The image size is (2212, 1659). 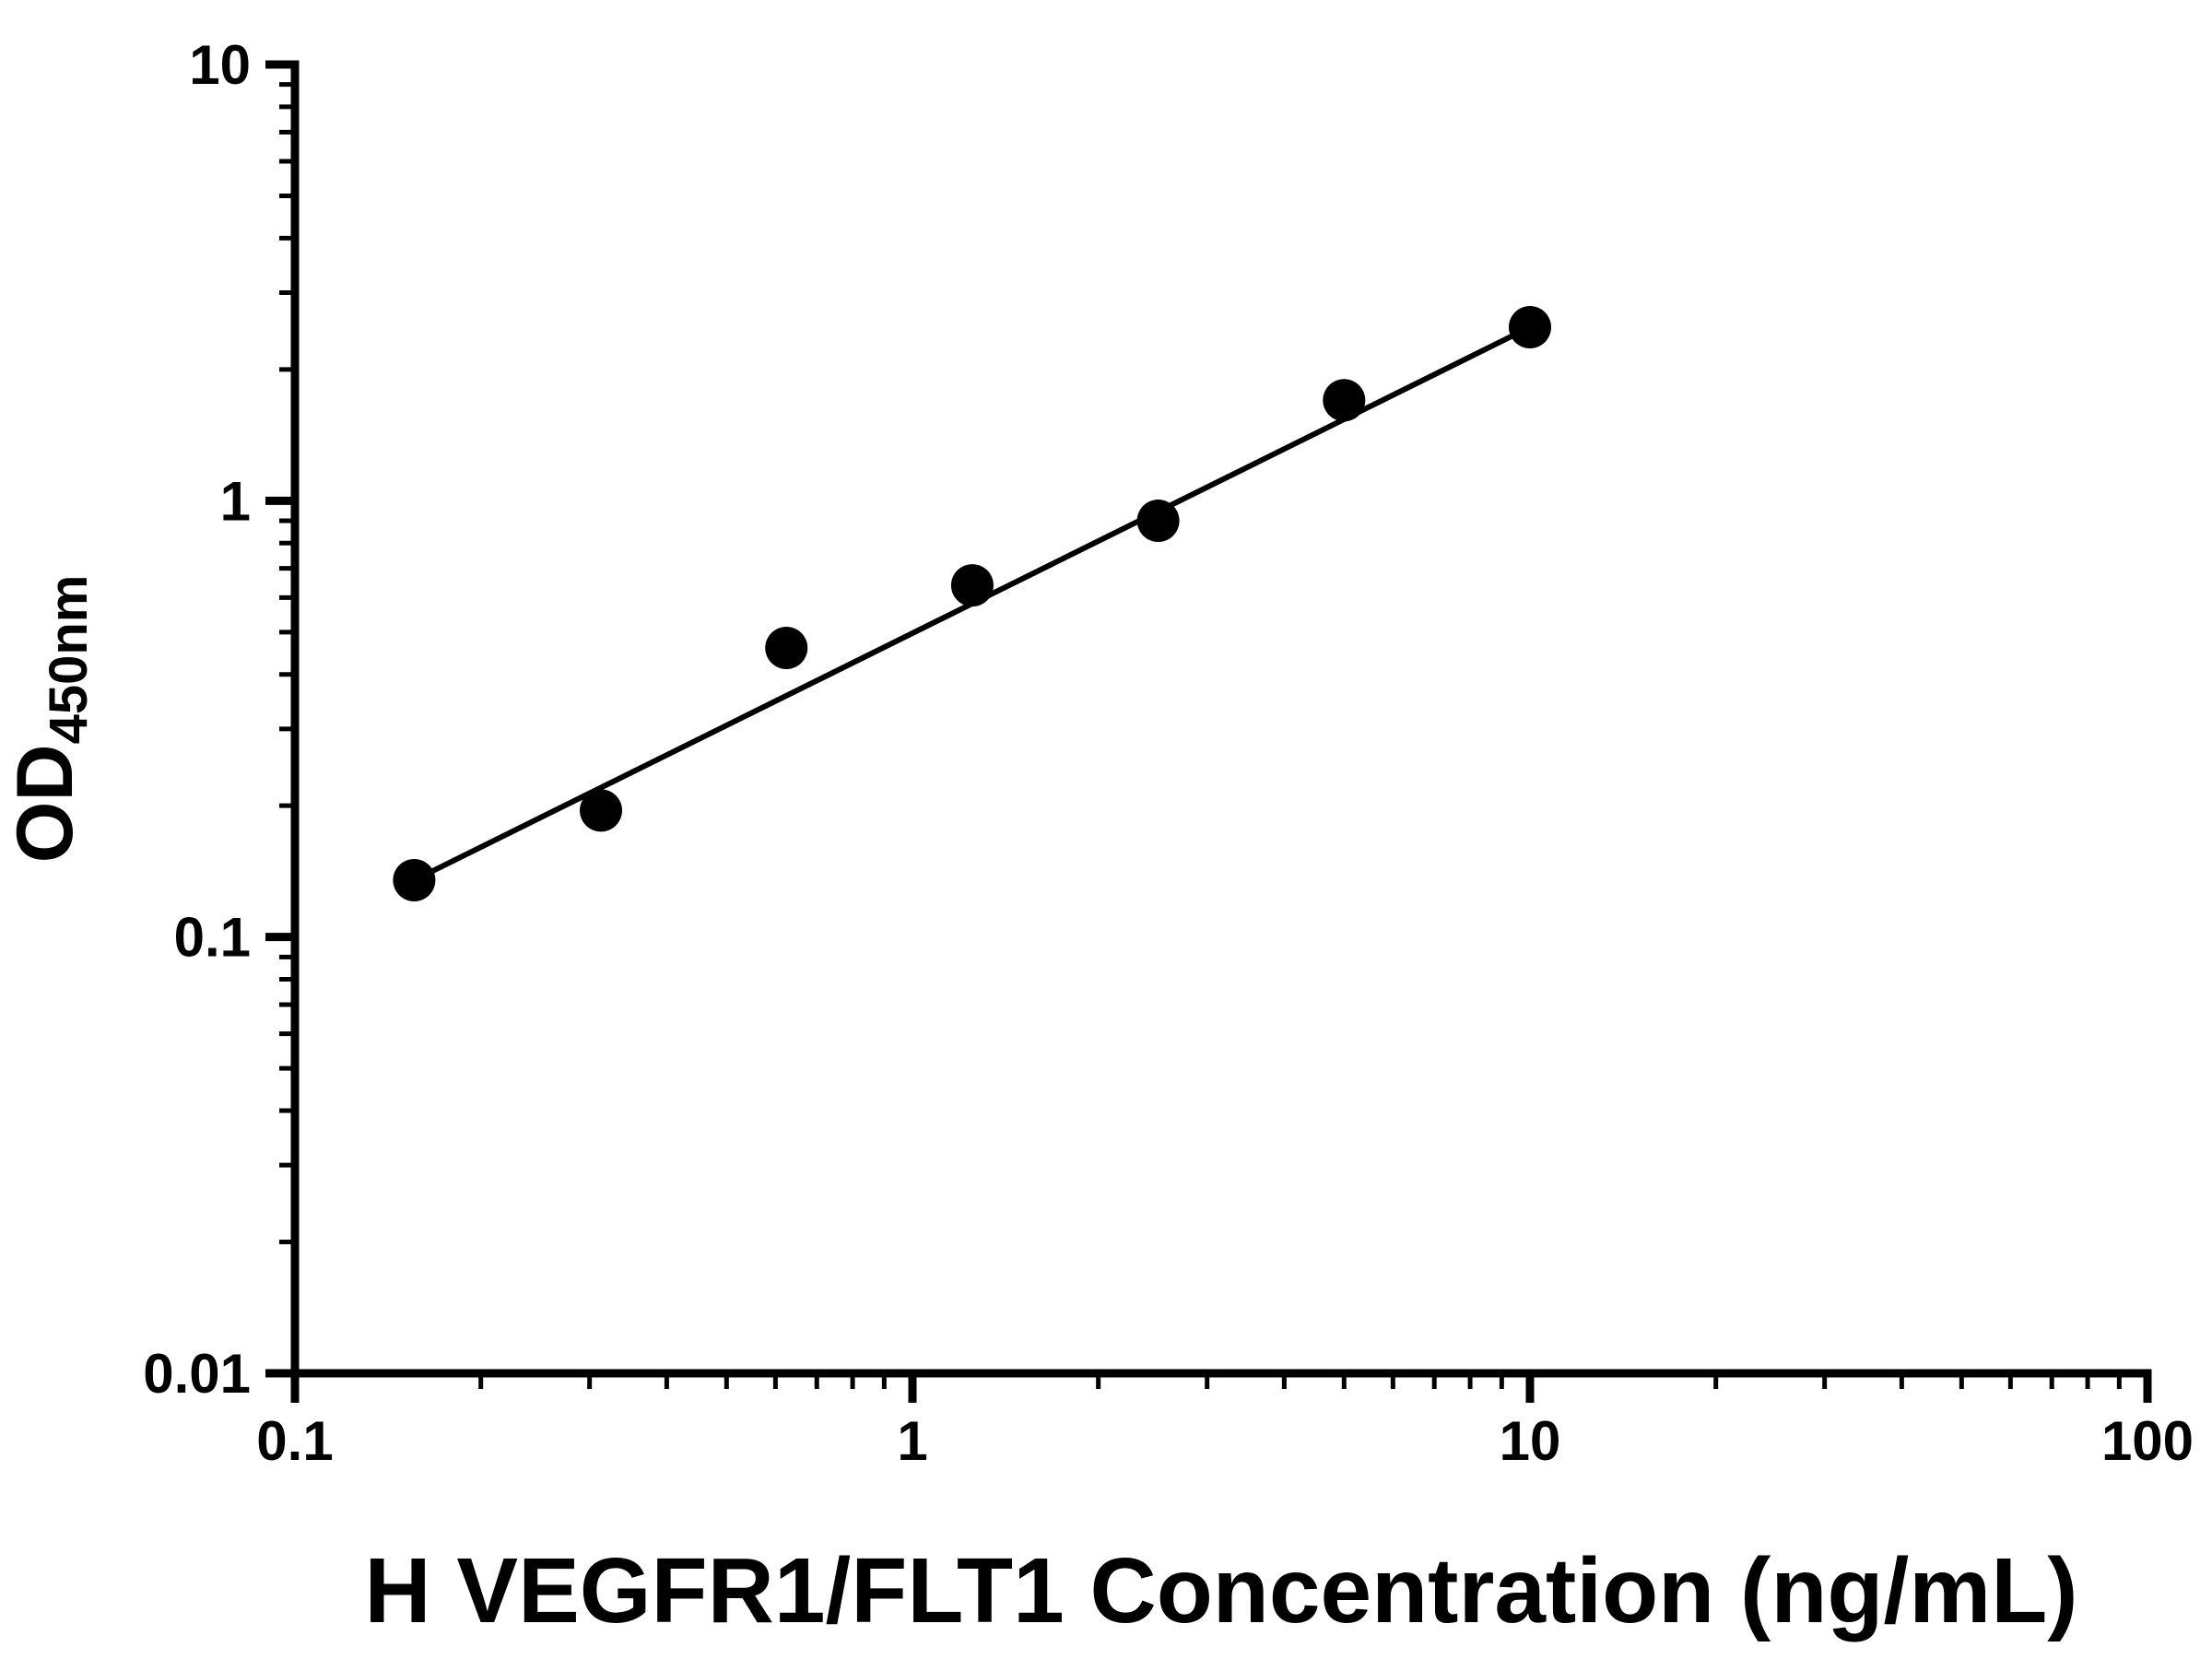 I want to click on y-tick-label: 0.01, so click(x=197, y=1374).